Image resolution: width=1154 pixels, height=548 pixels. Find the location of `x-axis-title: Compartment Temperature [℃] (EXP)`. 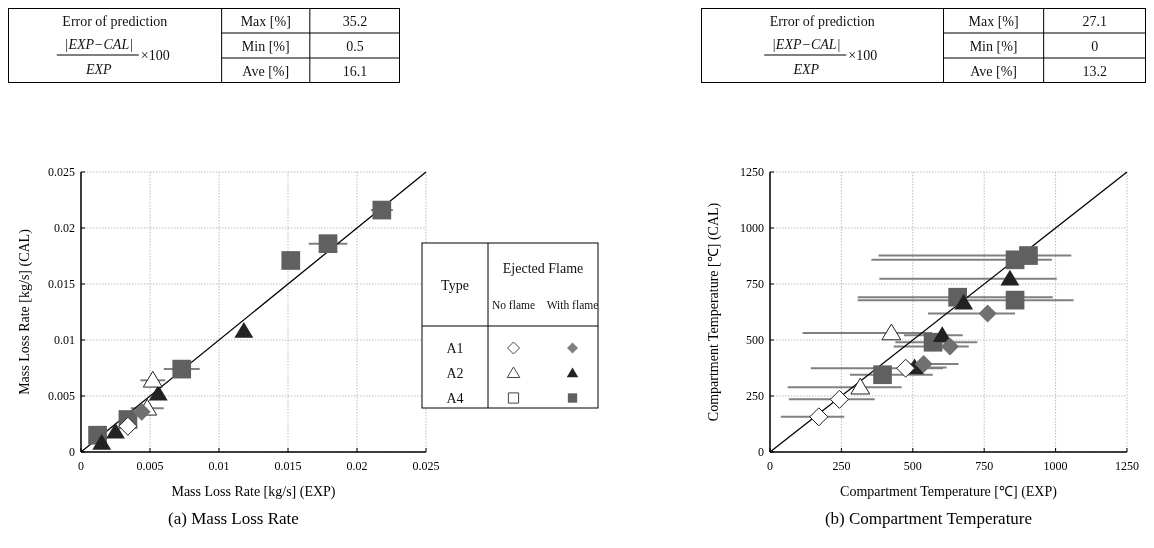

x-axis-title: Compartment Temperature [℃] (EXP) is located at coordinates (949, 492).